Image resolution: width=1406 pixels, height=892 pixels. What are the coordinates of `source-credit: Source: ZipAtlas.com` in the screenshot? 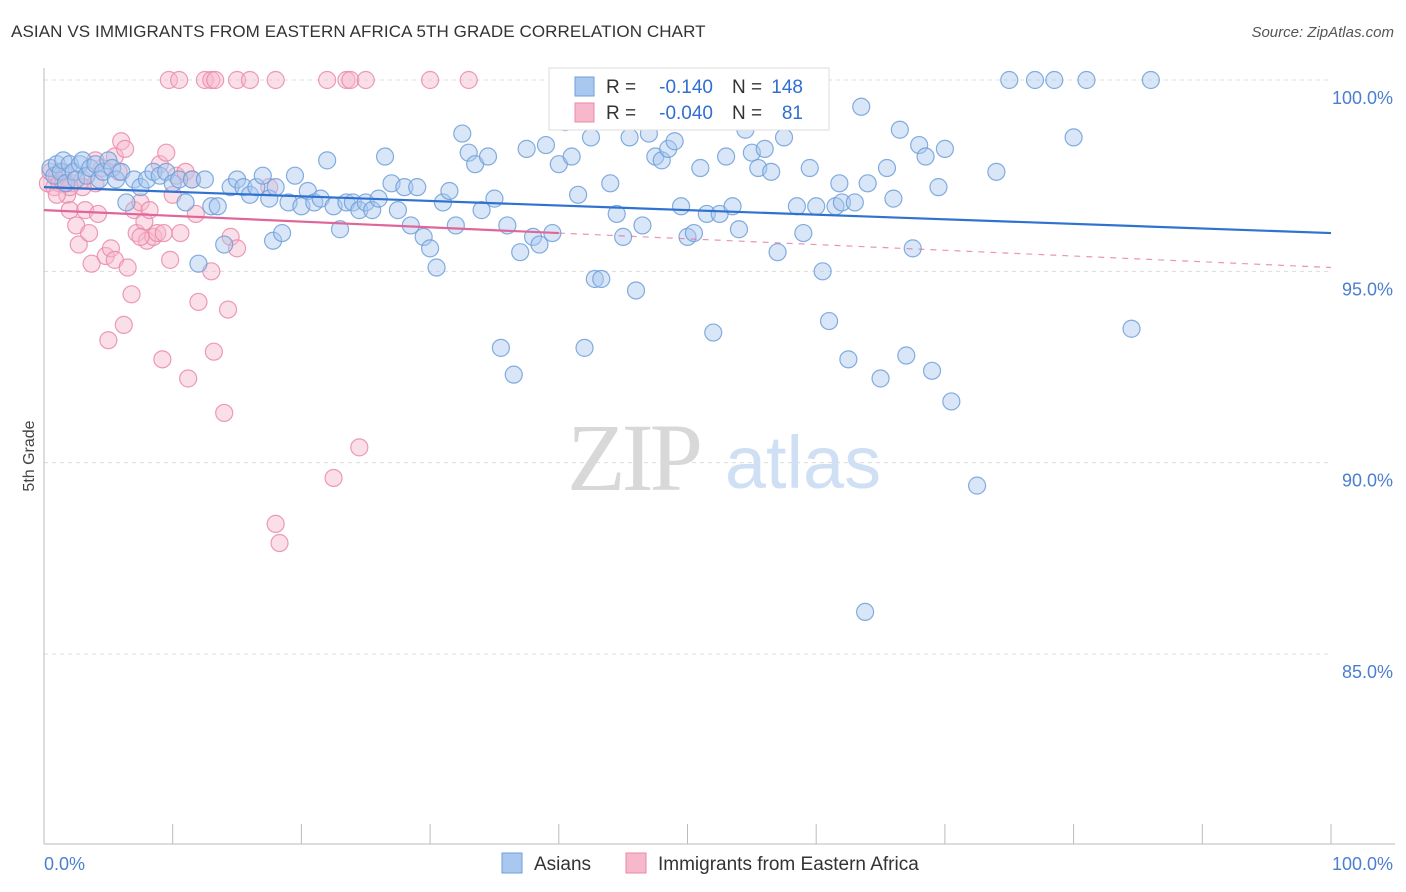 It's located at (1322, 32).